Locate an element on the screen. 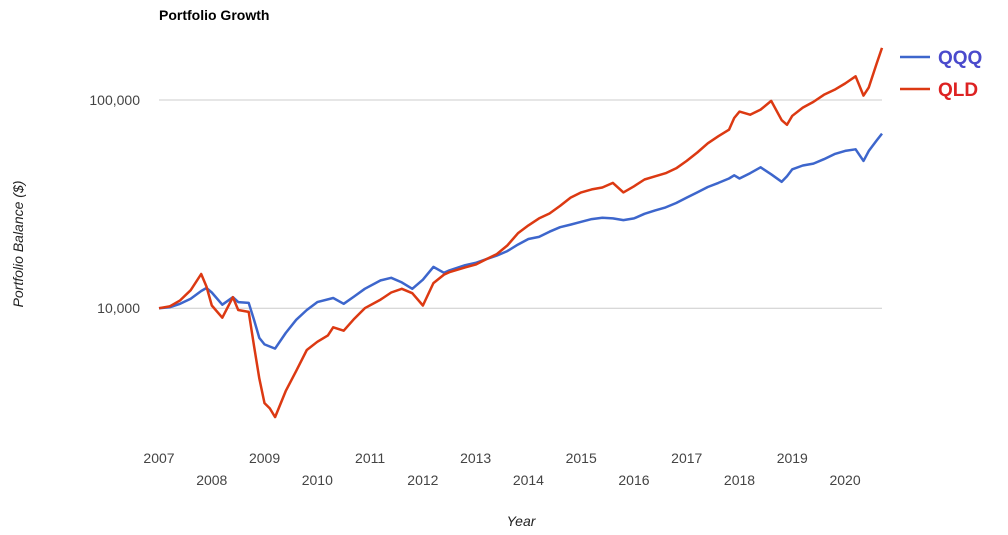 The image size is (1008, 535). y-tick-label: 10,000 is located at coordinates (118, 308).